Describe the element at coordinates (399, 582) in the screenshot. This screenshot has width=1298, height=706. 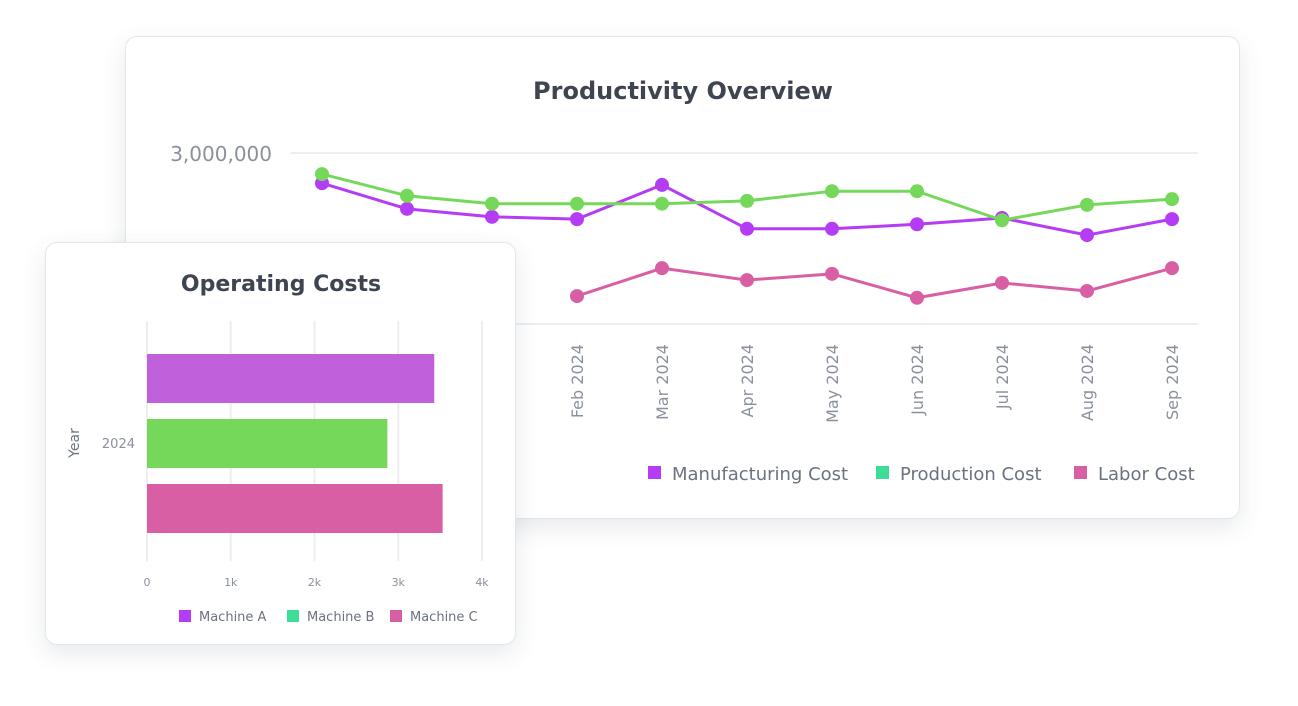
I see `x-tick-label: 3k` at that location.